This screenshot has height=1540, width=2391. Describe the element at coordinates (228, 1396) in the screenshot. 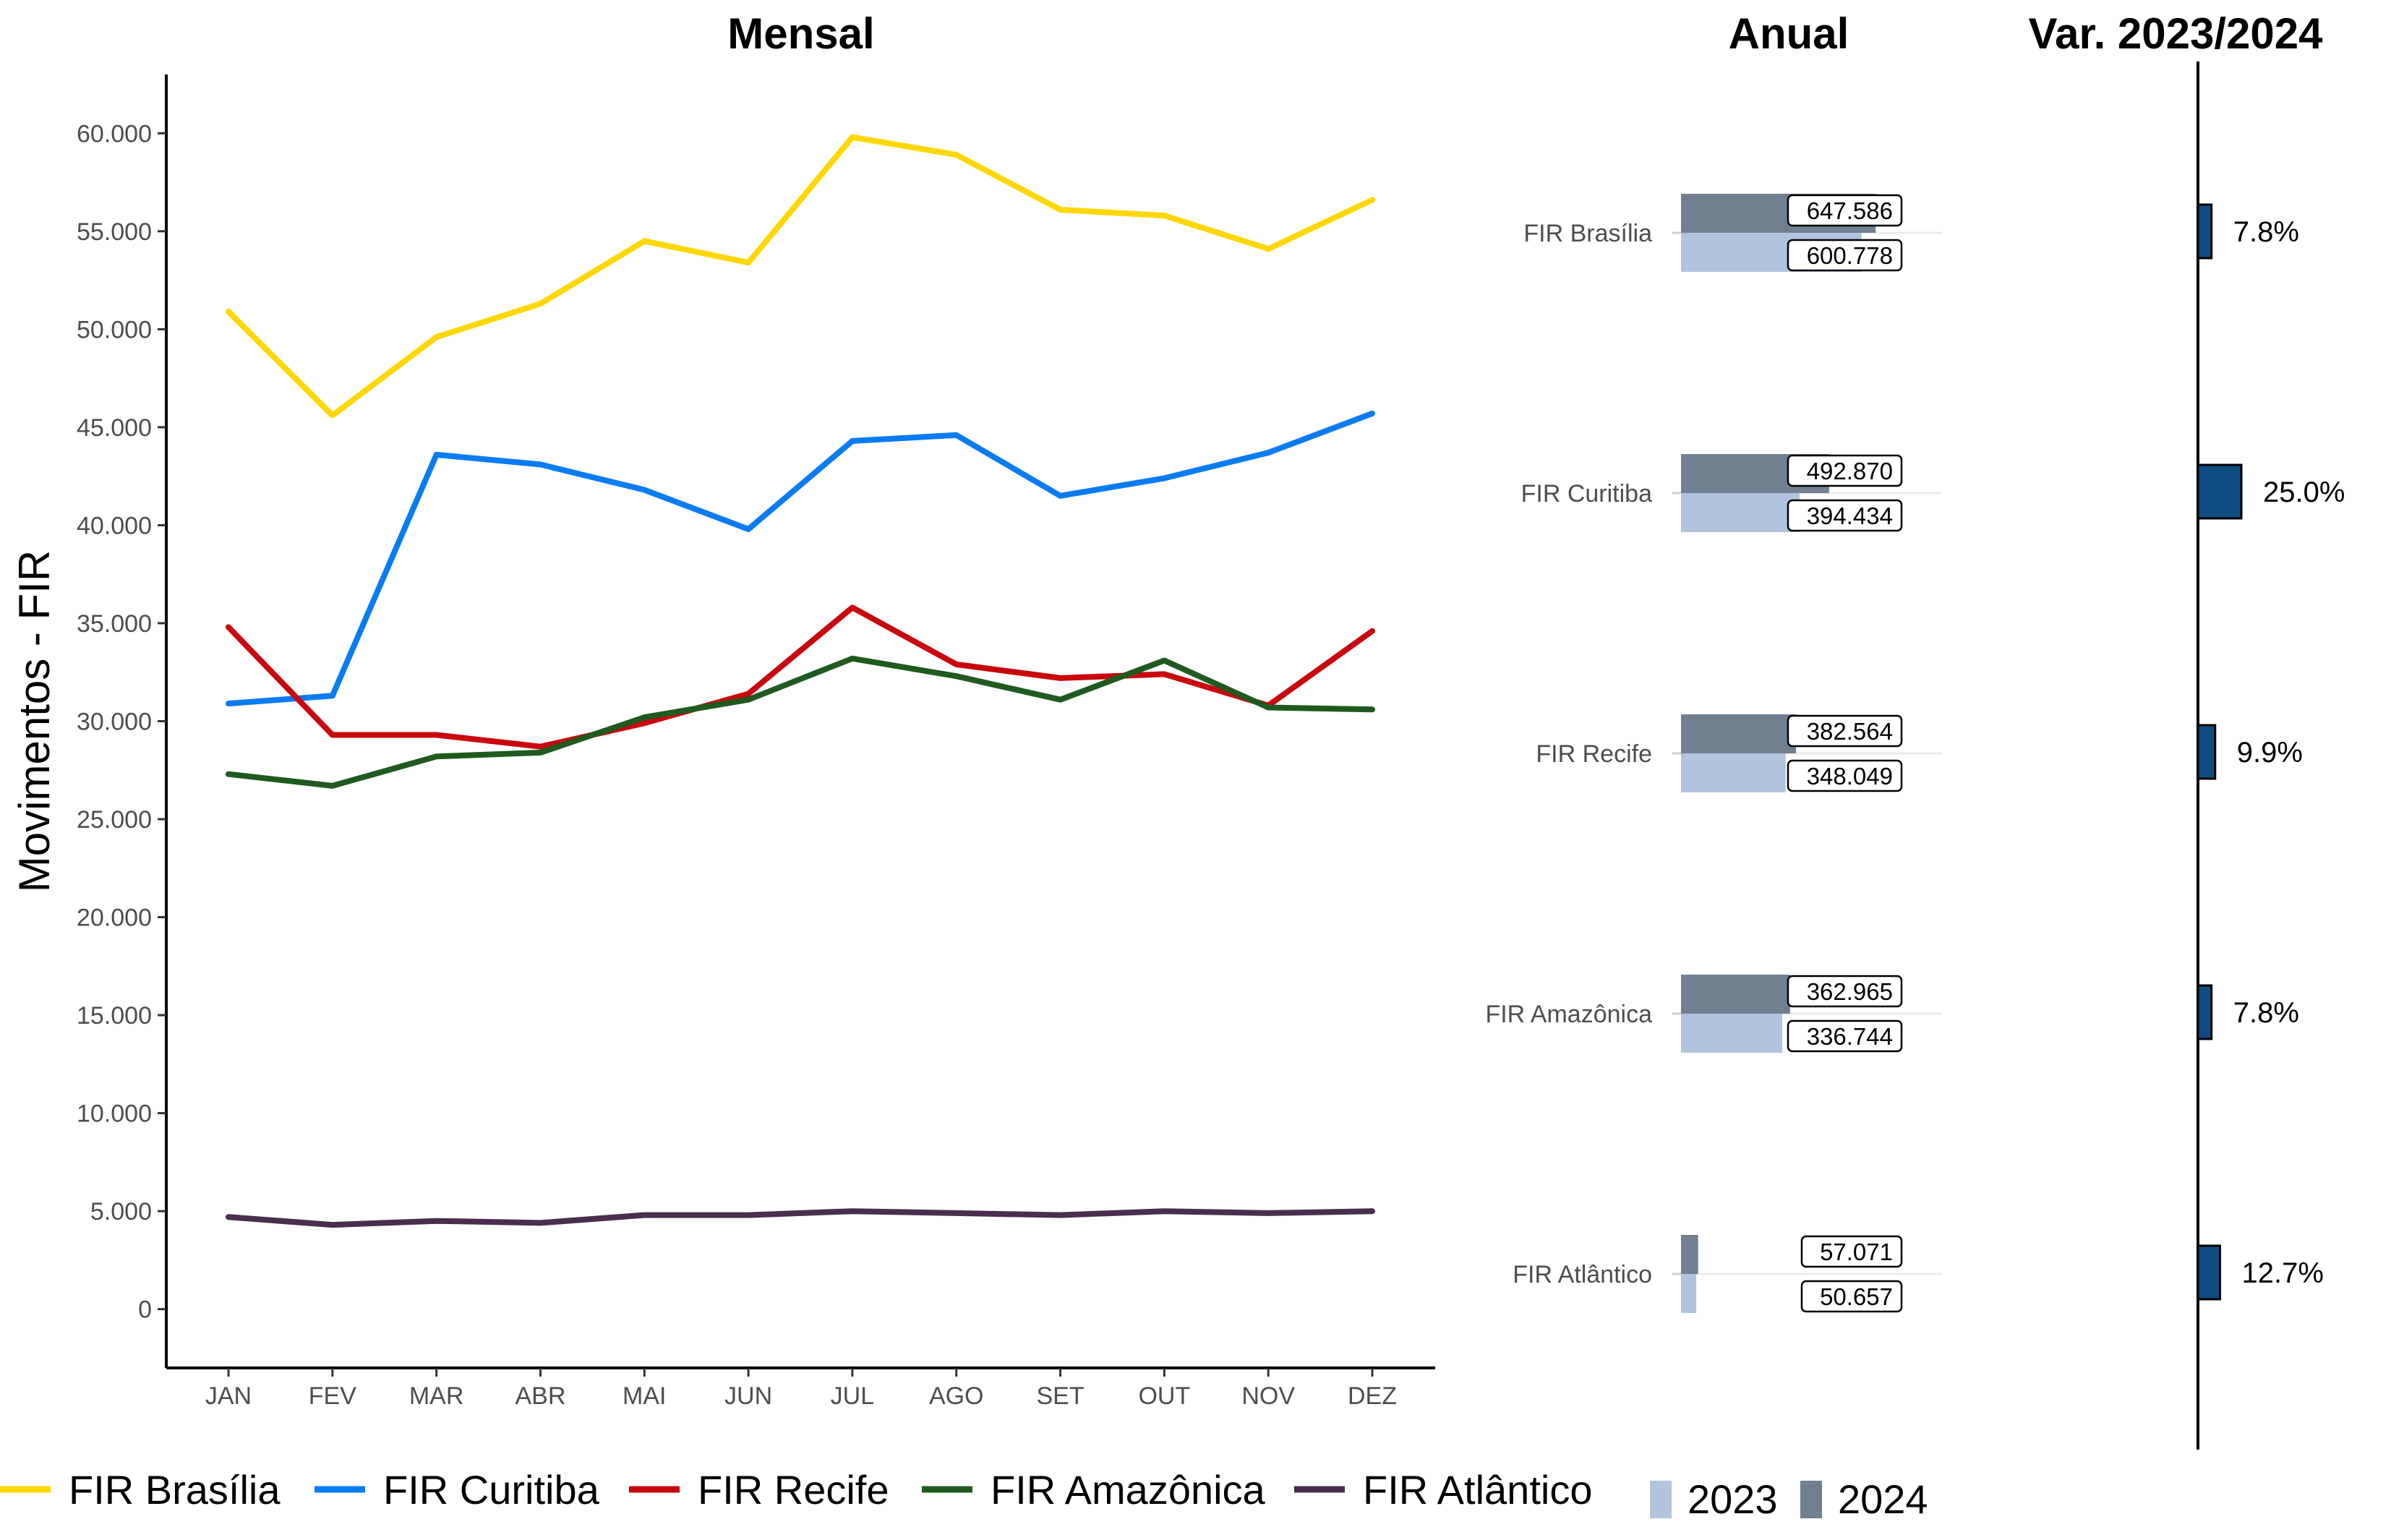

I see `x-tick-label: JAN` at that location.